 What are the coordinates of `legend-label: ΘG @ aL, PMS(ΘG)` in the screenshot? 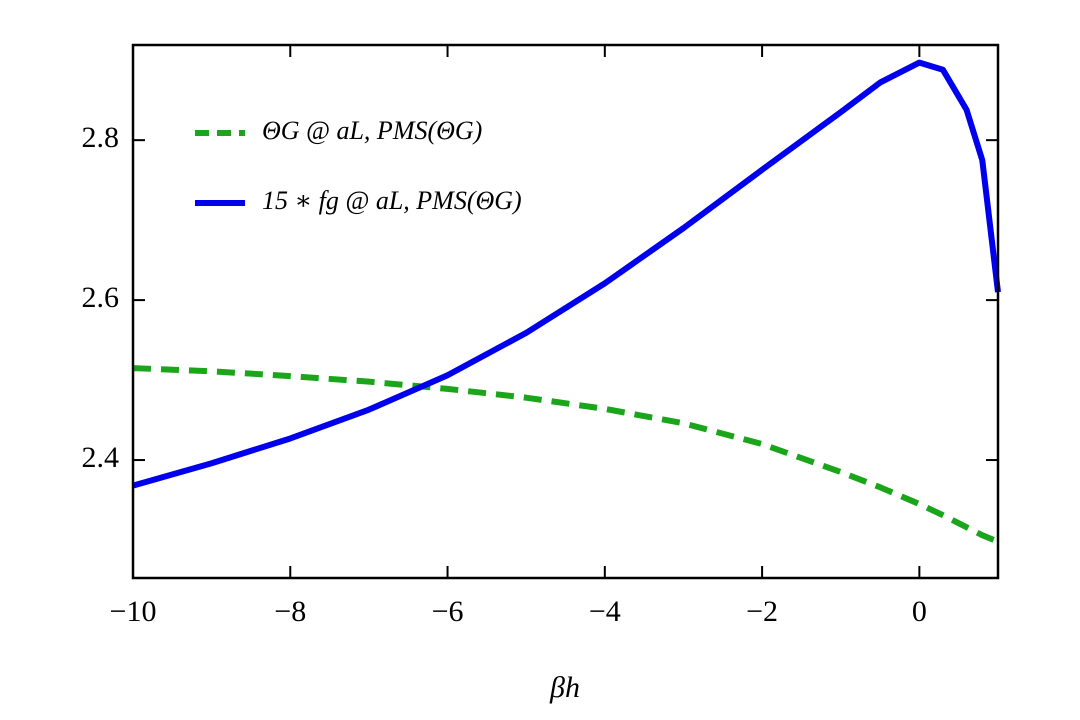 It's located at (372, 130).